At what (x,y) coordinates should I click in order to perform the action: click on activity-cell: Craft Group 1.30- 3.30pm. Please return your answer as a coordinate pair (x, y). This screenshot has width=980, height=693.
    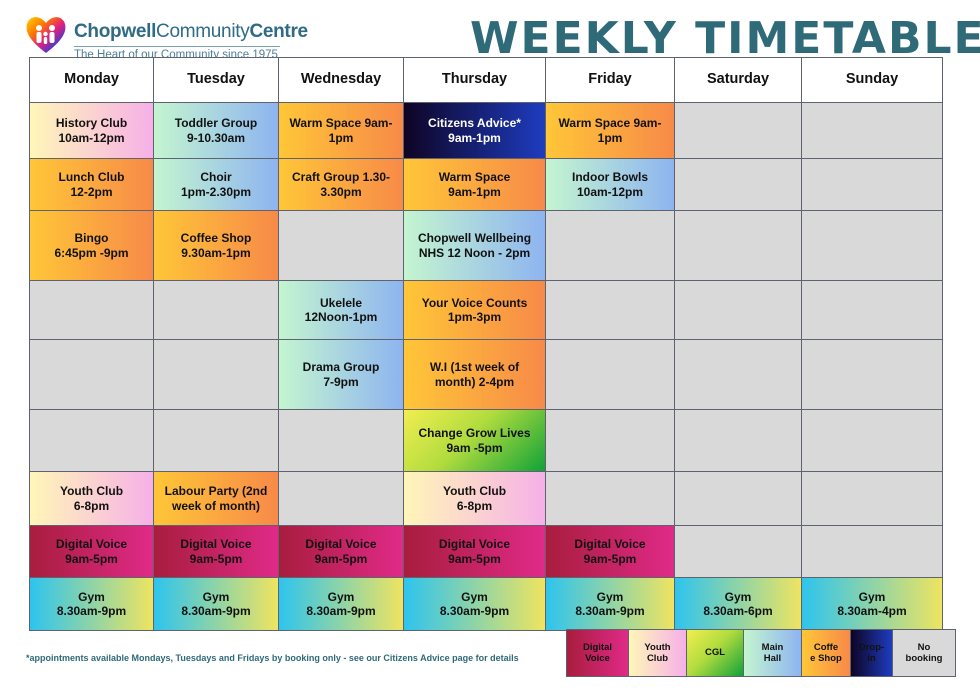
    Looking at the image, I should click on (341, 184).